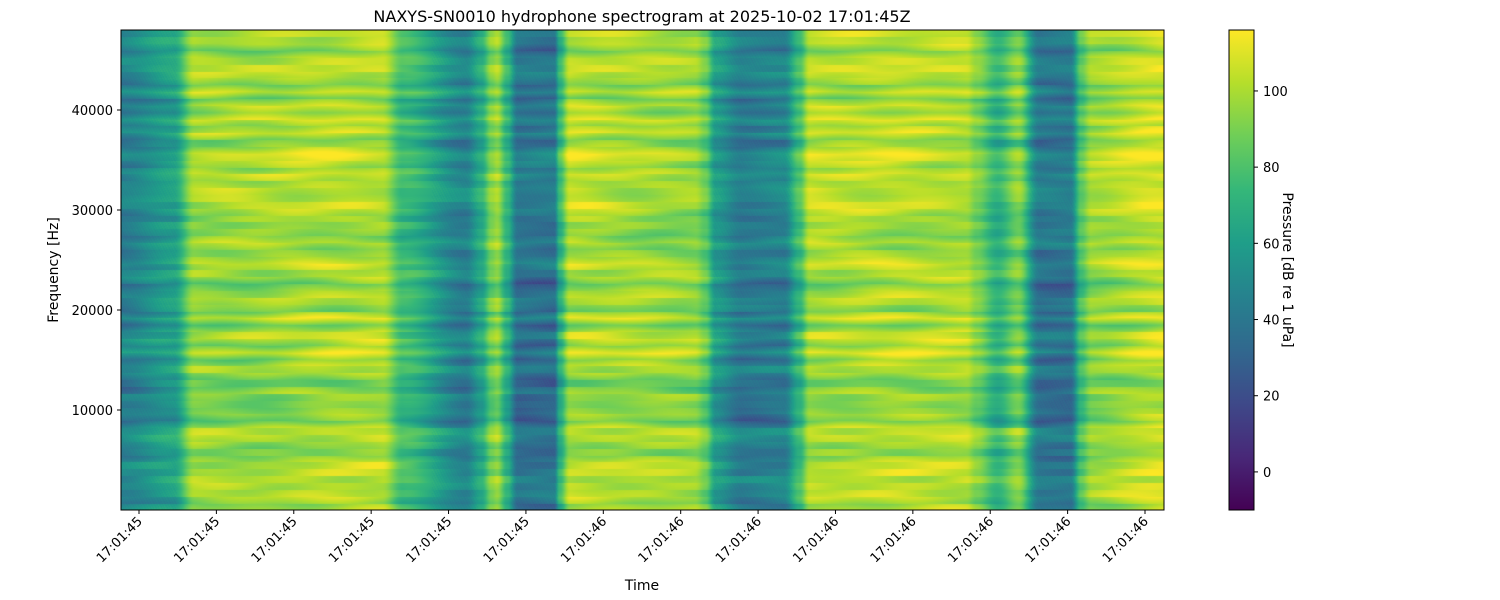 This screenshot has width=1500, height=600. Describe the element at coordinates (1241, 270) in the screenshot. I see `colorbar-gradient` at that location.